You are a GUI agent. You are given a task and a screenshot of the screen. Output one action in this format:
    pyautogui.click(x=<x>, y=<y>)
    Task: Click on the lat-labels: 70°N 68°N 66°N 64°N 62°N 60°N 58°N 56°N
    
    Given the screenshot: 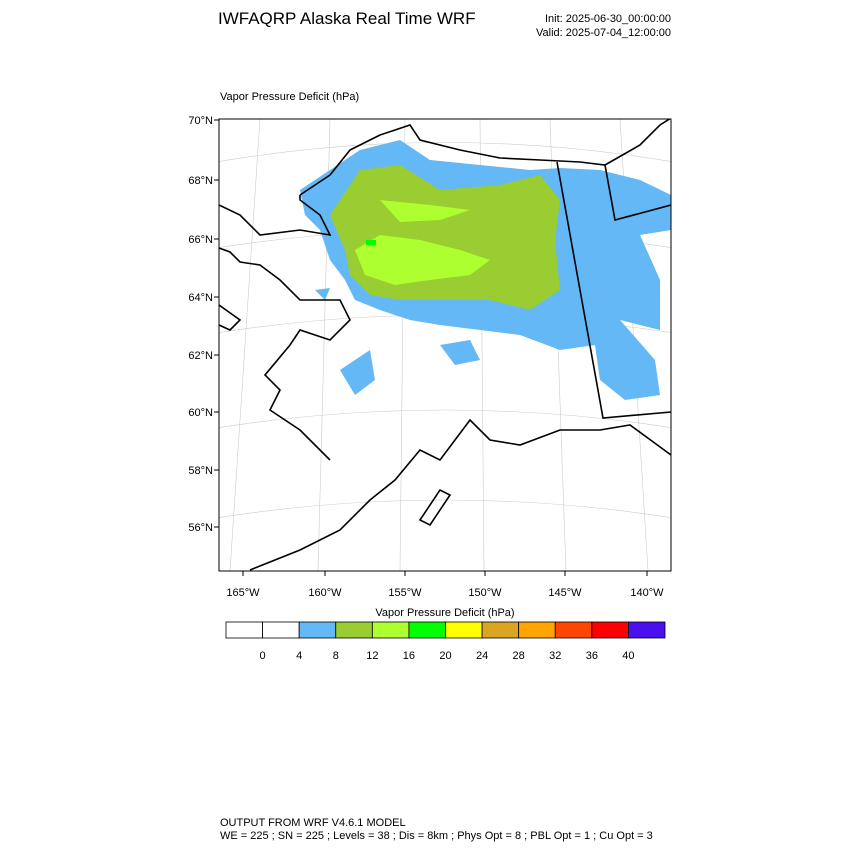 What is the action you would take?
    pyautogui.click(x=203, y=324)
    